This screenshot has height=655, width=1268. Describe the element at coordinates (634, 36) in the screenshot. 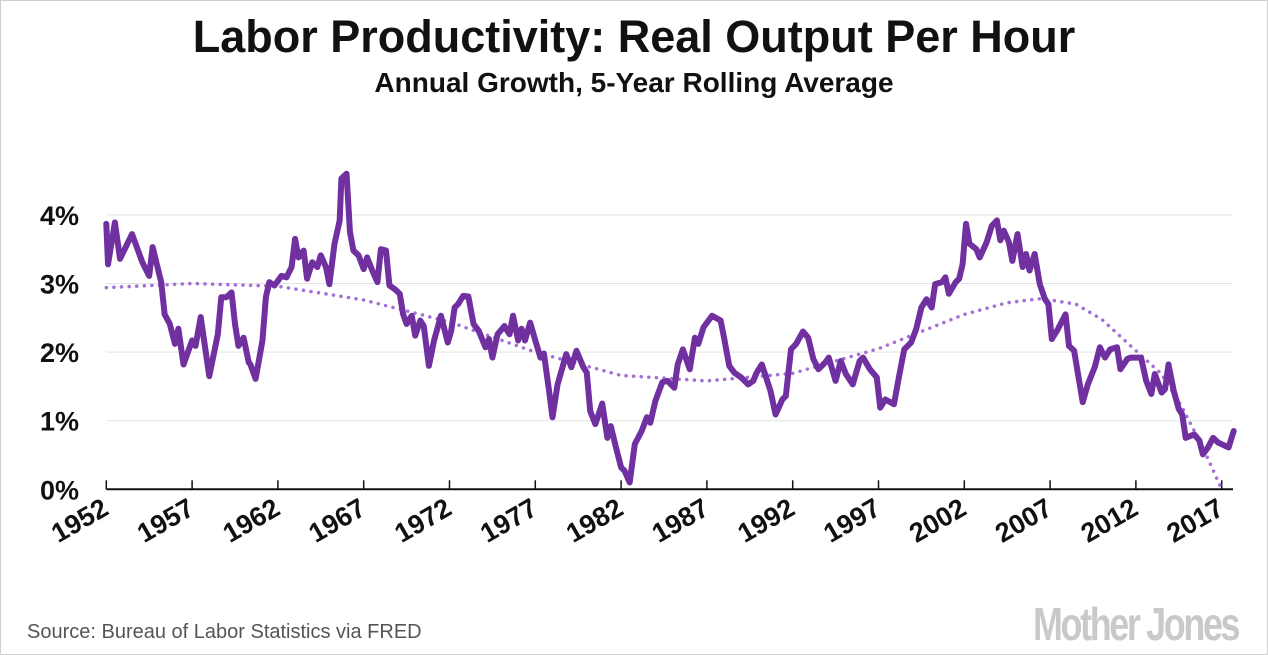

I see `chart-title: Labor Productivity: Real Output Per Hour` at that location.